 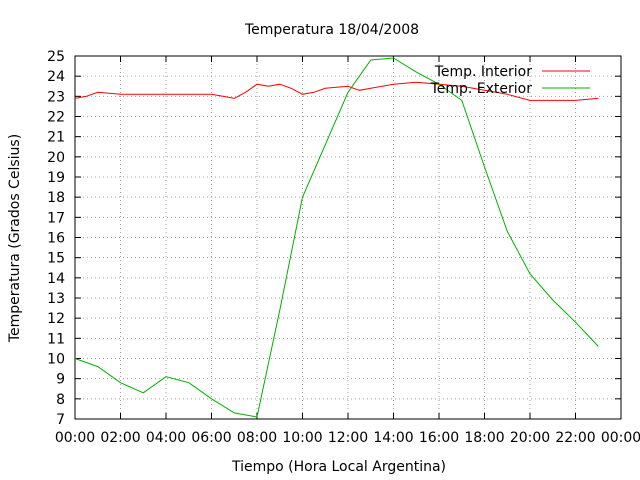 I want to click on y-tick-label: 9, so click(x=60, y=380).